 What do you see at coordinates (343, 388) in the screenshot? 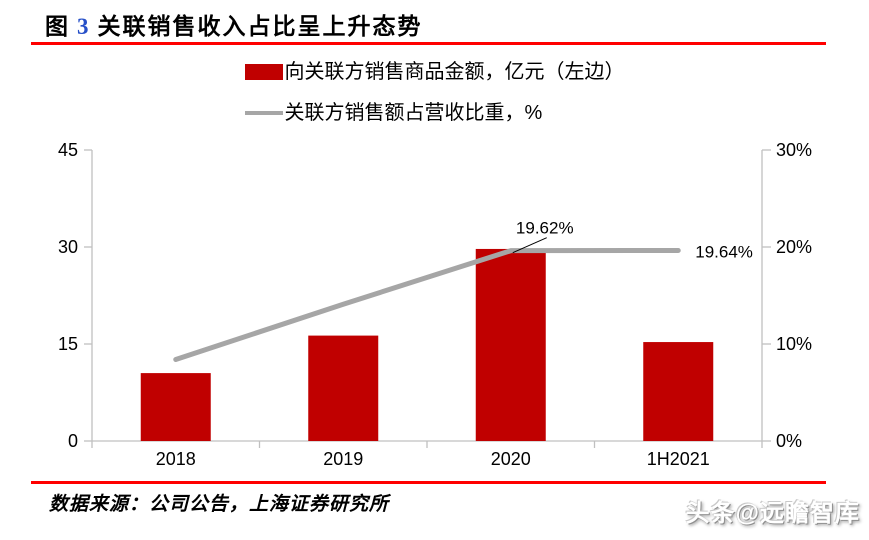
I see `bar-2019` at bounding box center [343, 388].